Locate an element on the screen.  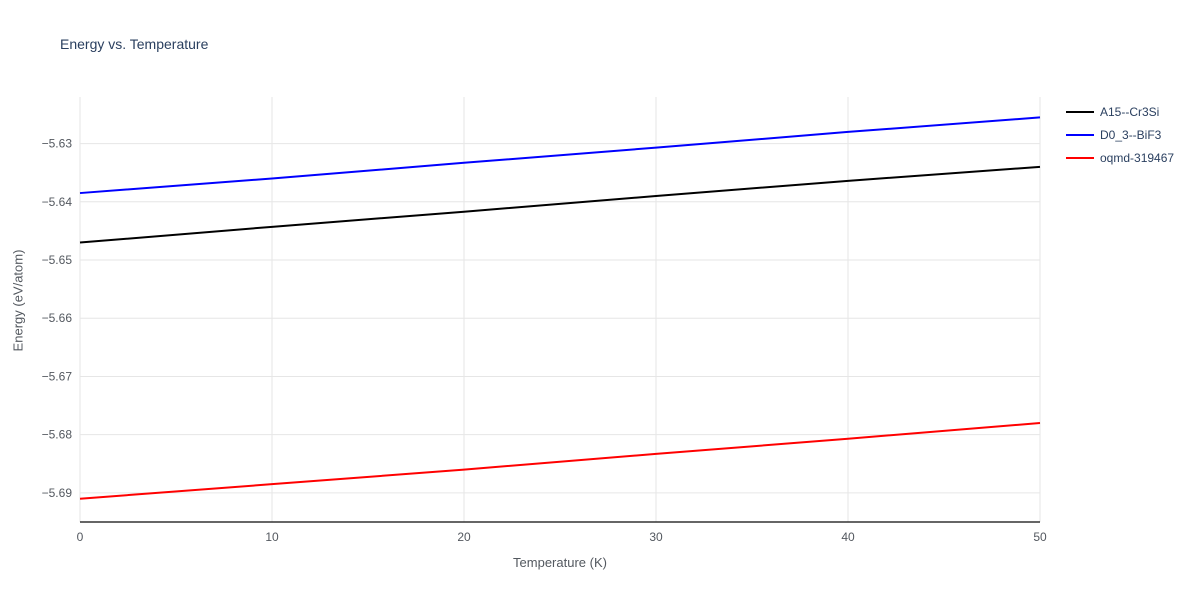
y-tick-label: −5.67 is located at coordinates (57, 376).